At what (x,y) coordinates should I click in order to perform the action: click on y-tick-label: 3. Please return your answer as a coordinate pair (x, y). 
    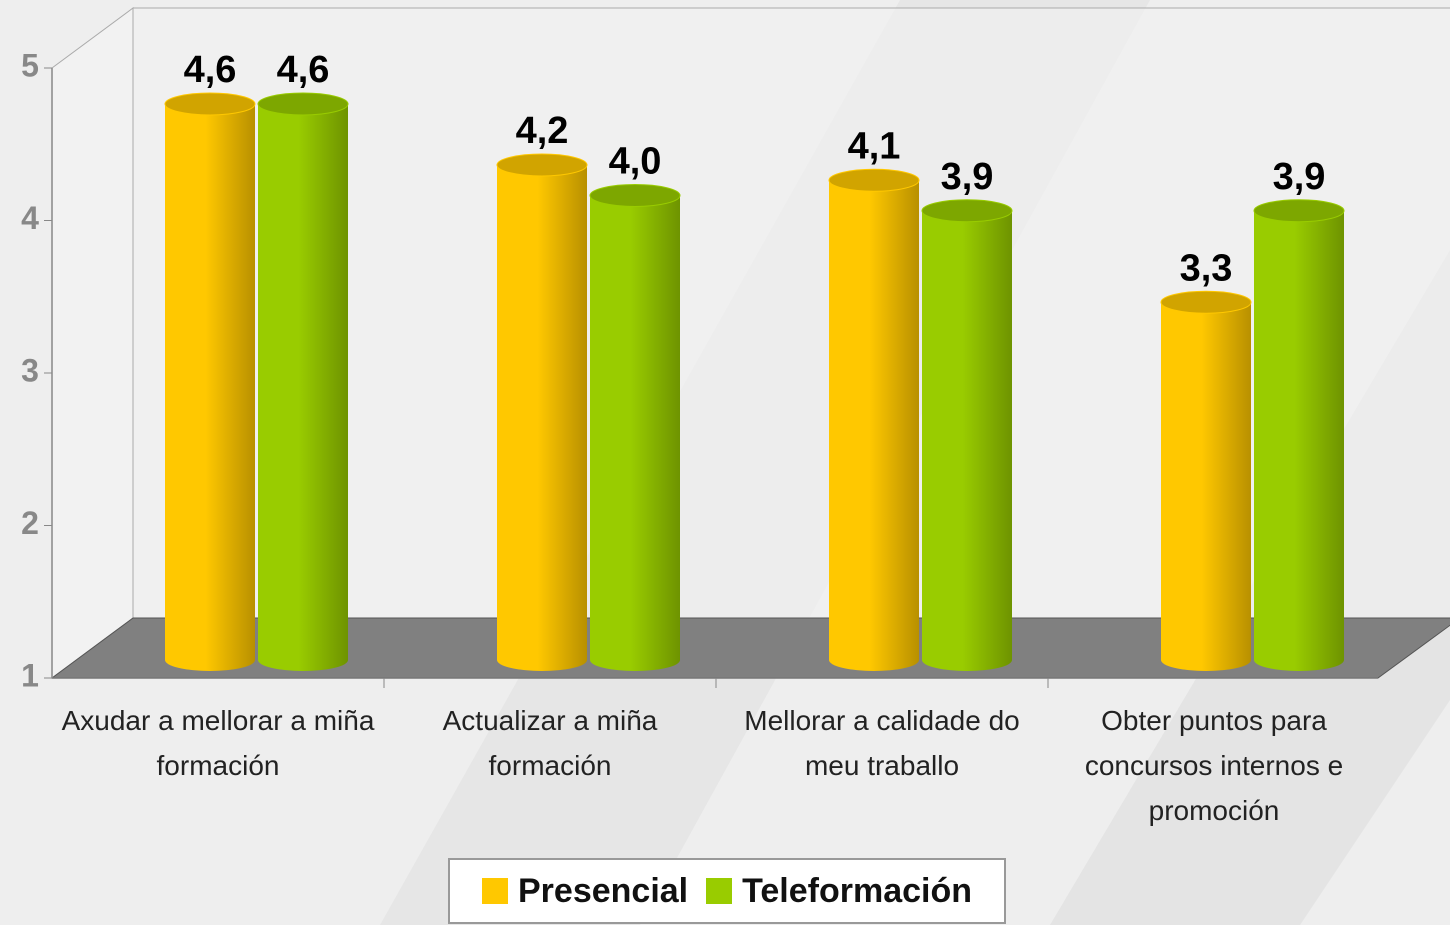
    Looking at the image, I should click on (30, 370).